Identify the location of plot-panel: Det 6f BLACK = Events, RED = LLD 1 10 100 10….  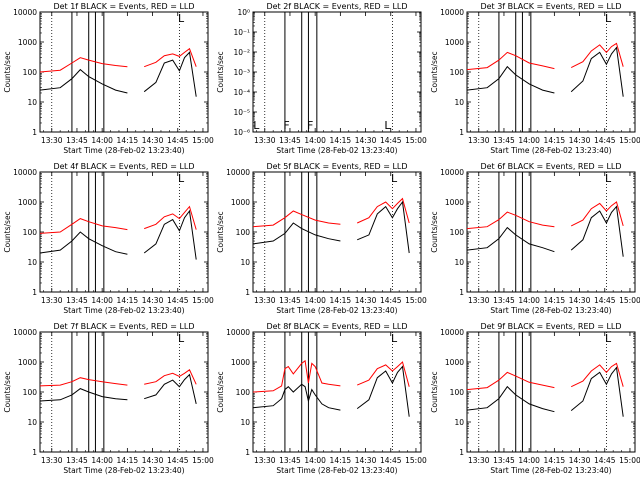
(535, 238).